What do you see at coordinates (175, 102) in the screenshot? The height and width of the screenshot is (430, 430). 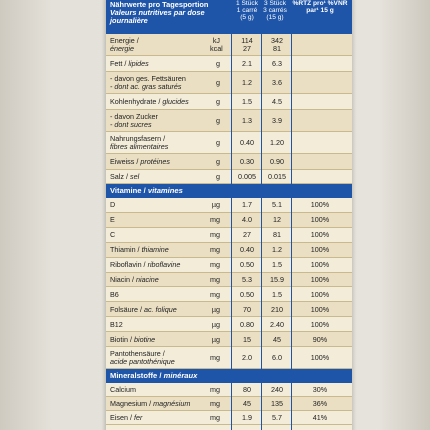 I see `row-label-fr: glucides` at bounding box center [175, 102].